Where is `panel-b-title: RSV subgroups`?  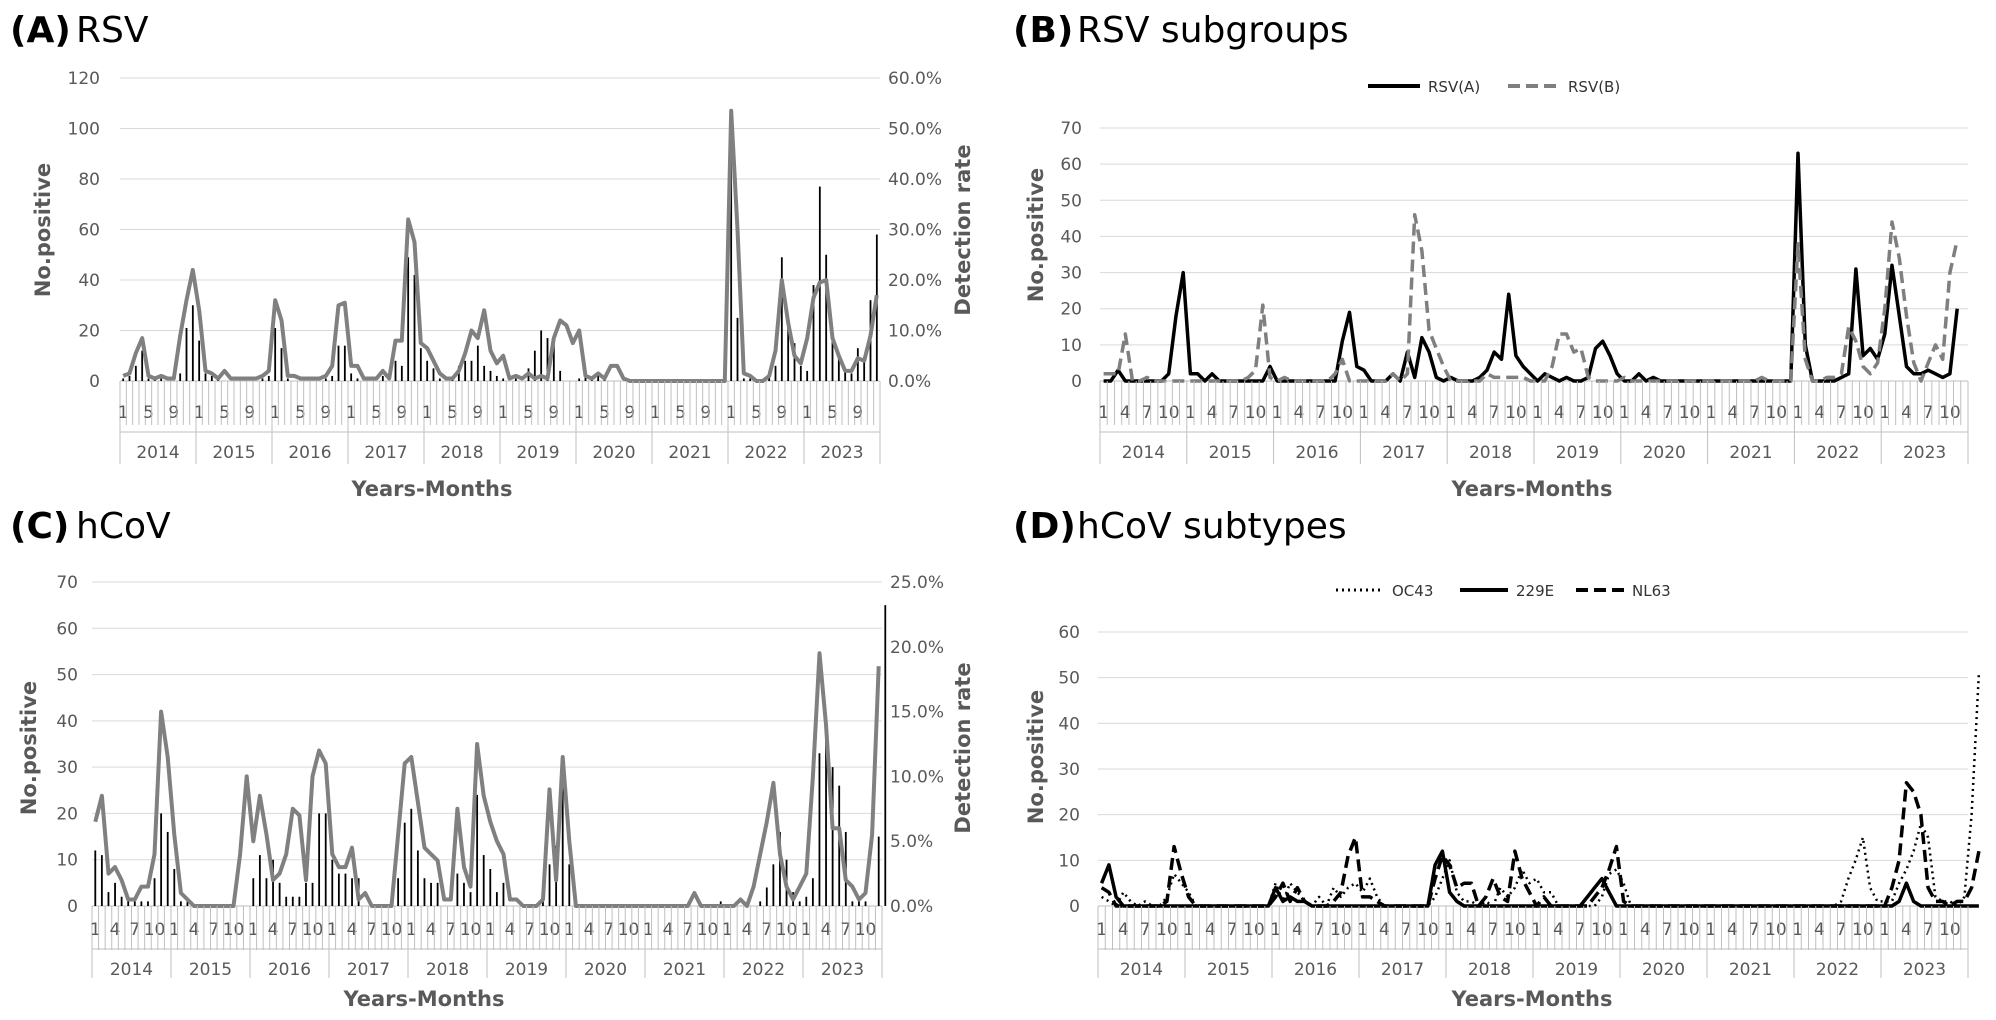
panel-b-title: RSV subgroups is located at coordinates (1213, 30).